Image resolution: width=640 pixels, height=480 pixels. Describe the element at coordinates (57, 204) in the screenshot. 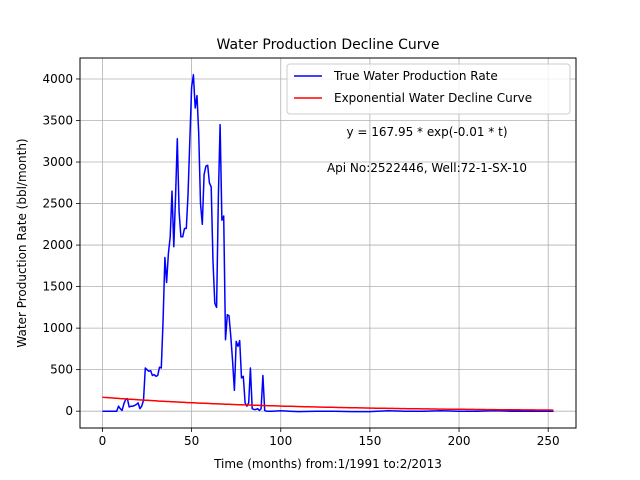

I see `y-tick-label: 2500` at that location.